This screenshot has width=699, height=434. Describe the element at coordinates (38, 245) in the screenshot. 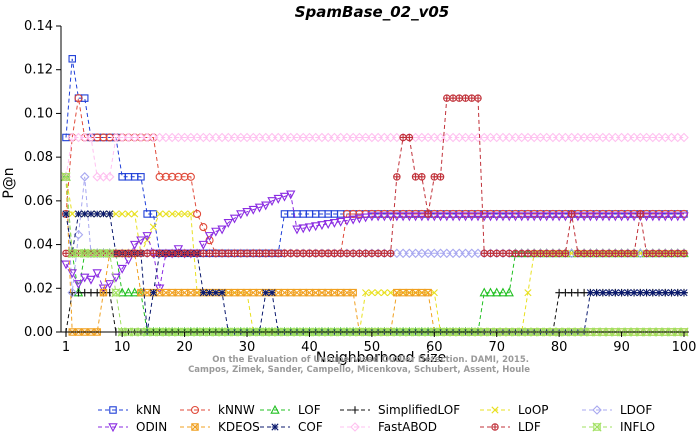

I see `y-tick-label: 0.04` at that location.